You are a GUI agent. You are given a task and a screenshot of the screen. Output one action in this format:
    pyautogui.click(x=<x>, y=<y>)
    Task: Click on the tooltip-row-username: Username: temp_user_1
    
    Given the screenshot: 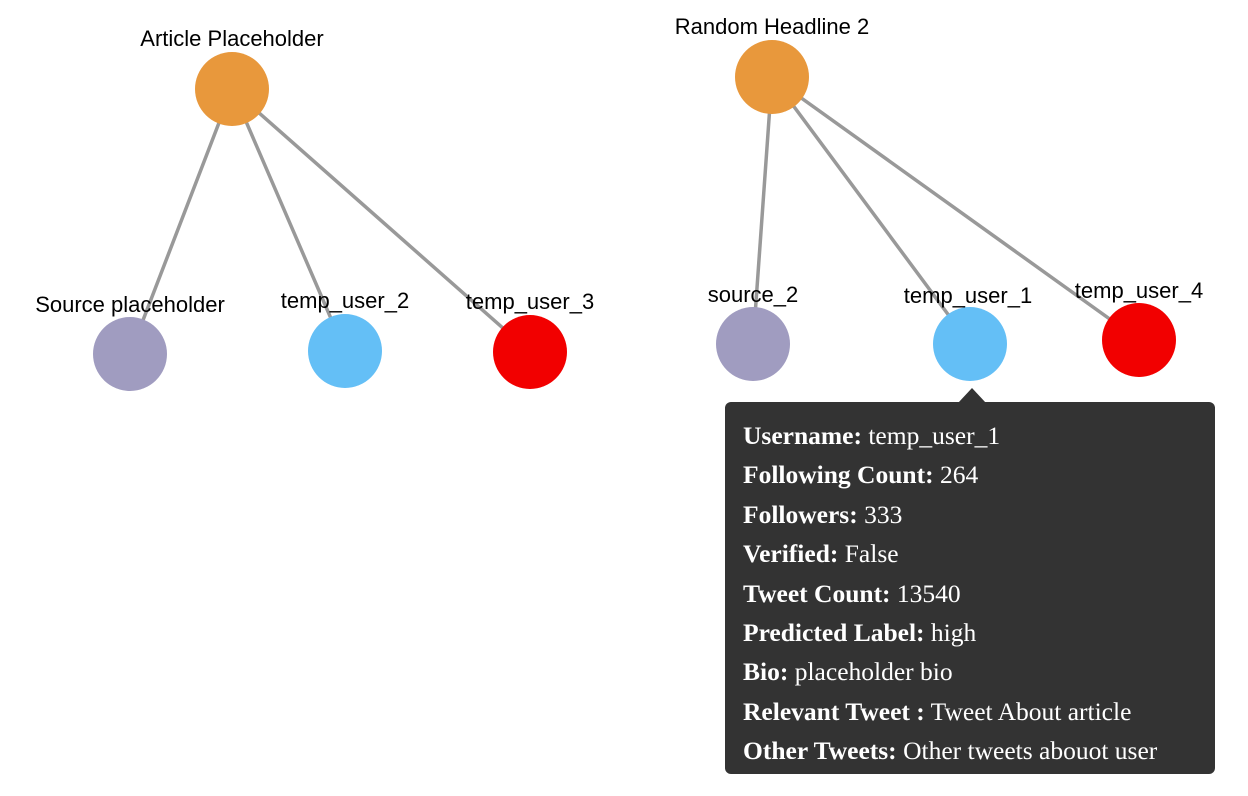 What is the action you would take?
    pyautogui.click(x=970, y=435)
    